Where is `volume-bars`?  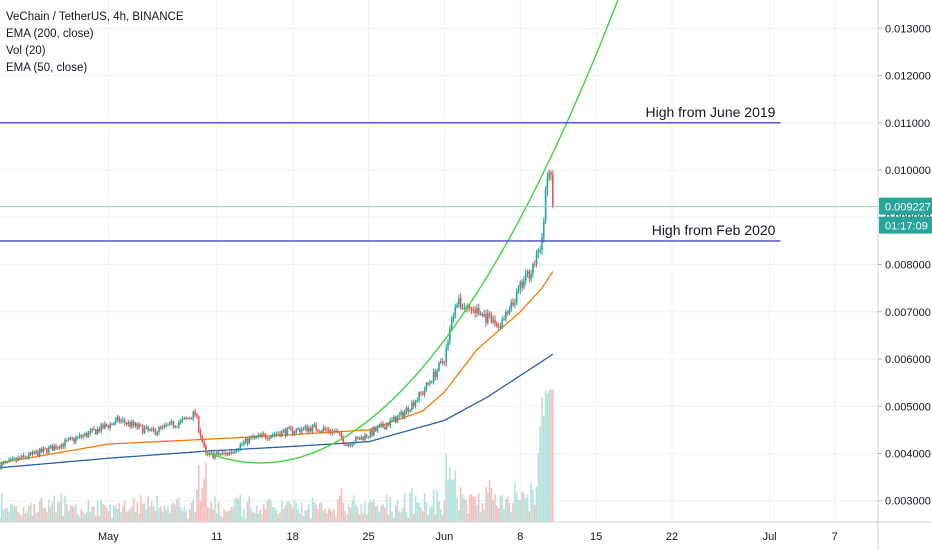 volume-bars is located at coordinates (277, 455).